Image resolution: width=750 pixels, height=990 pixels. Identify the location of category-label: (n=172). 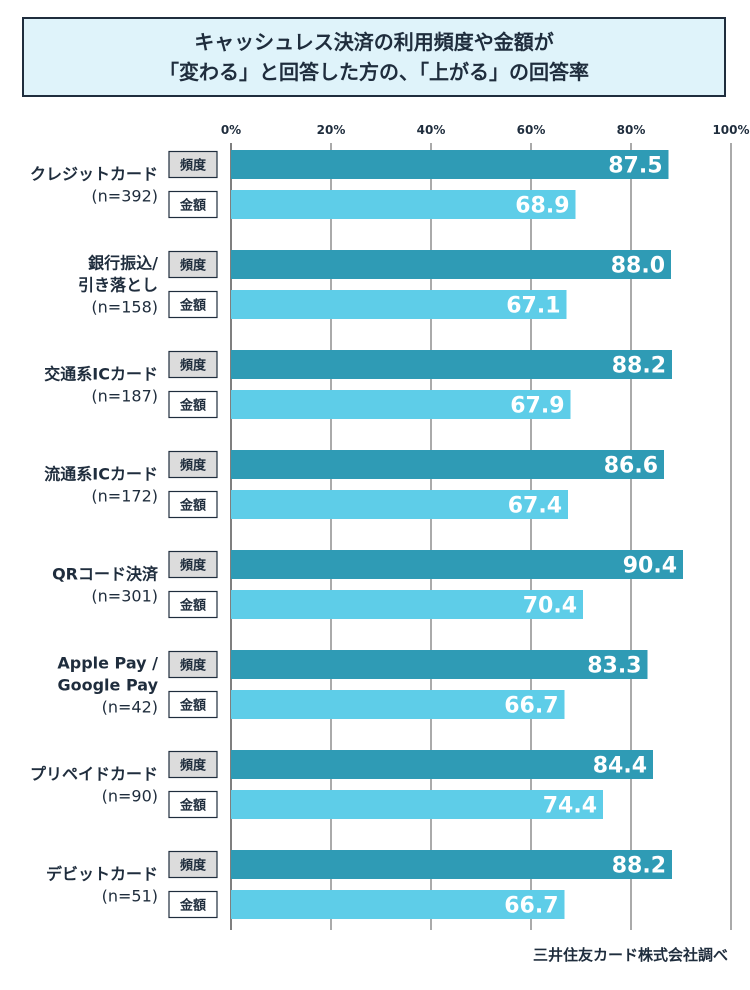
(124, 496).